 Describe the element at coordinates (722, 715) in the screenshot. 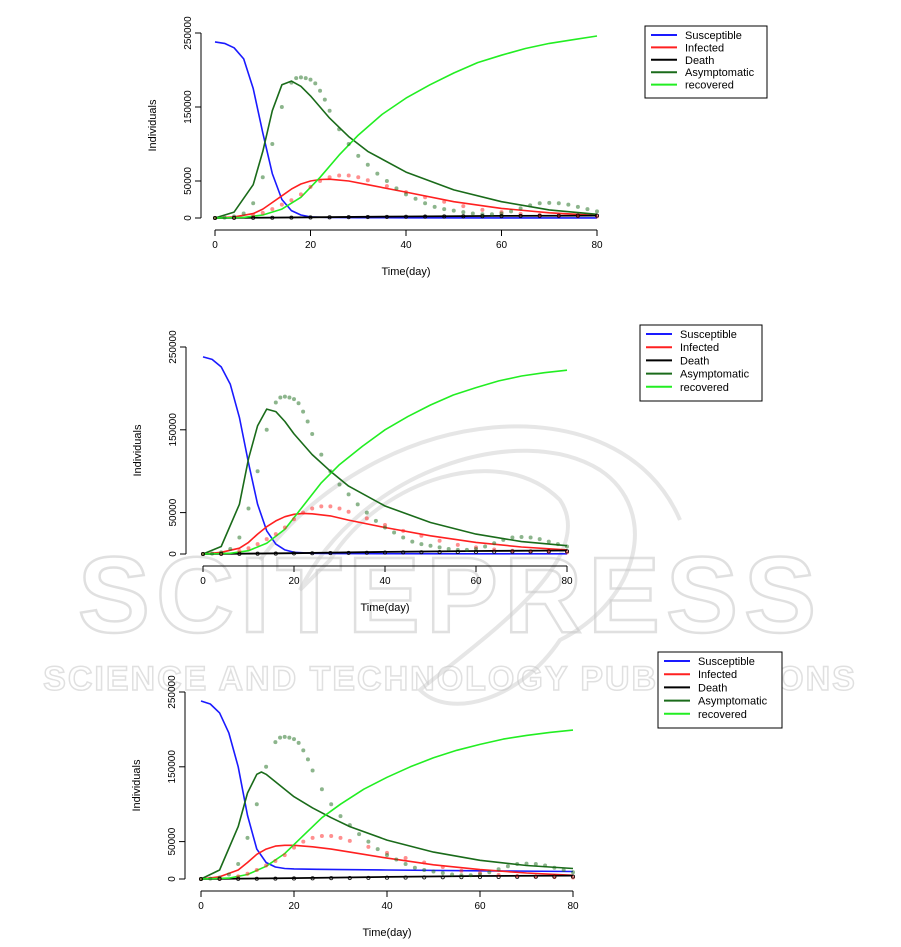

I see `legend-item: recovered` at that location.